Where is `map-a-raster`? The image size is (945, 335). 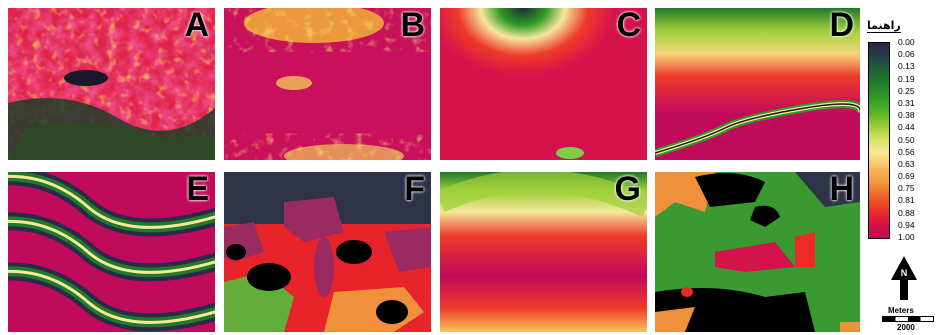
map-a-raster is located at coordinates (111, 84).